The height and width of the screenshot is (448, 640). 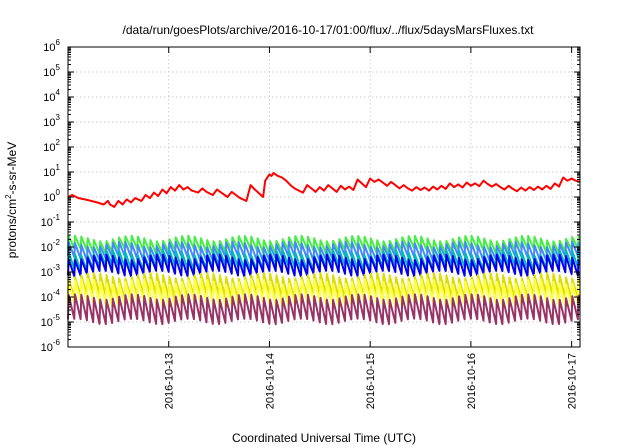 I want to click on y-tick-label: 10⁻¹, so click(x=51, y=221).